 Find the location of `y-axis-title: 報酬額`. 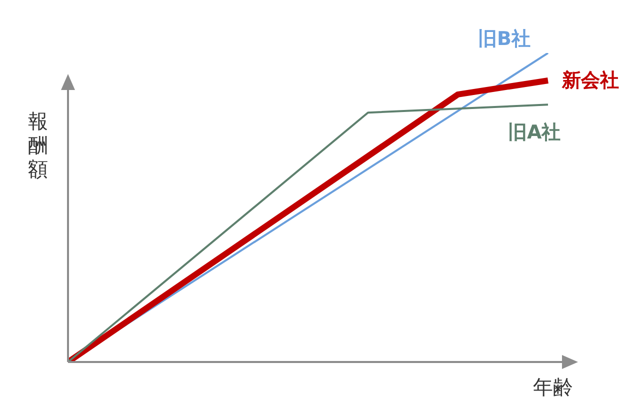

y-axis-title: 報酬額 is located at coordinates (38, 145).